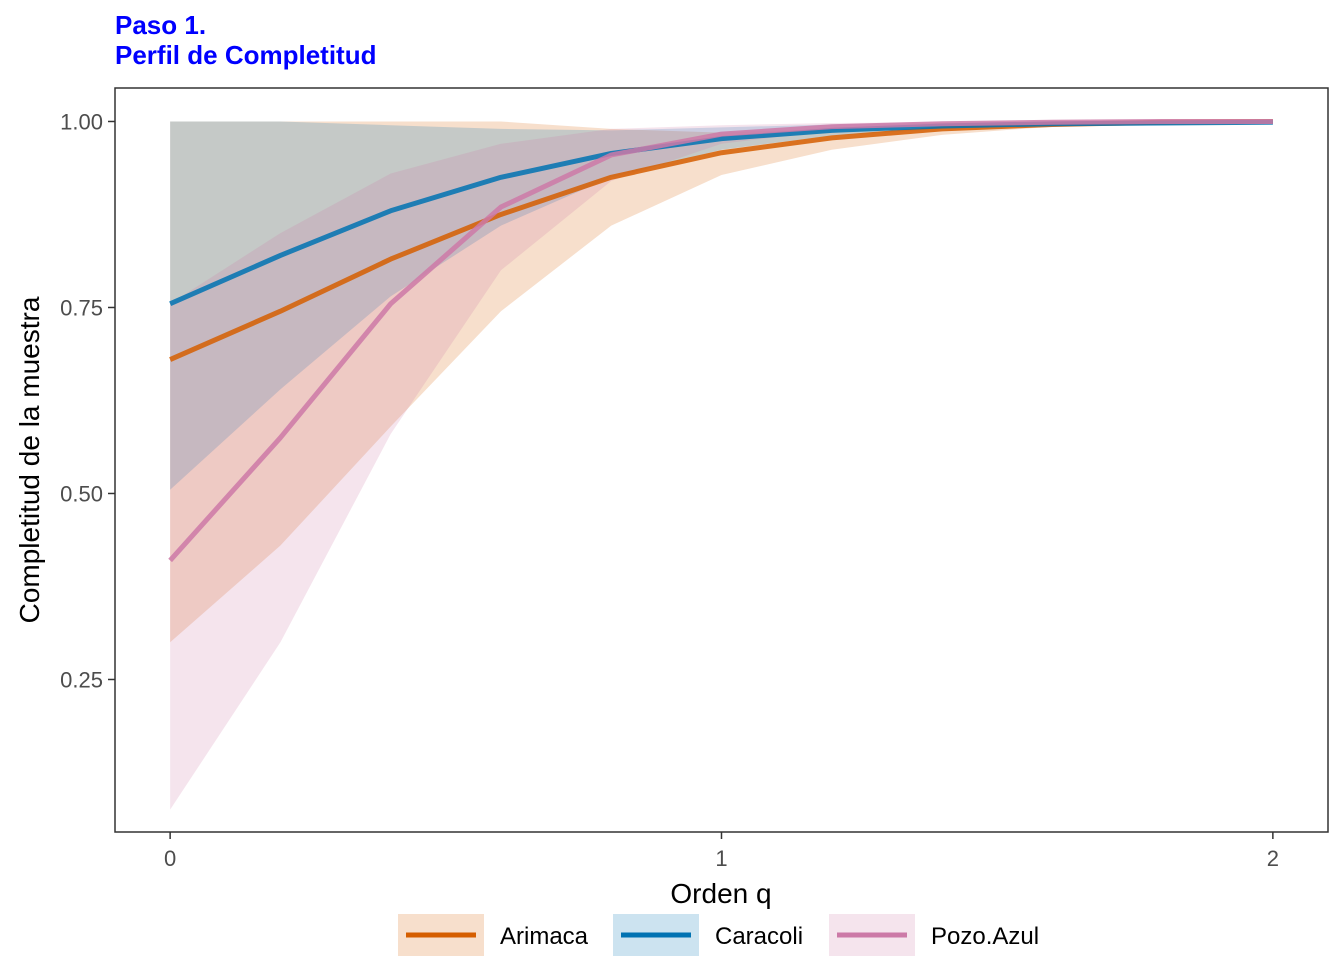 The image size is (1344, 960). What do you see at coordinates (246, 55) in the screenshot?
I see `title-line-2: Perfil de Completitud` at bounding box center [246, 55].